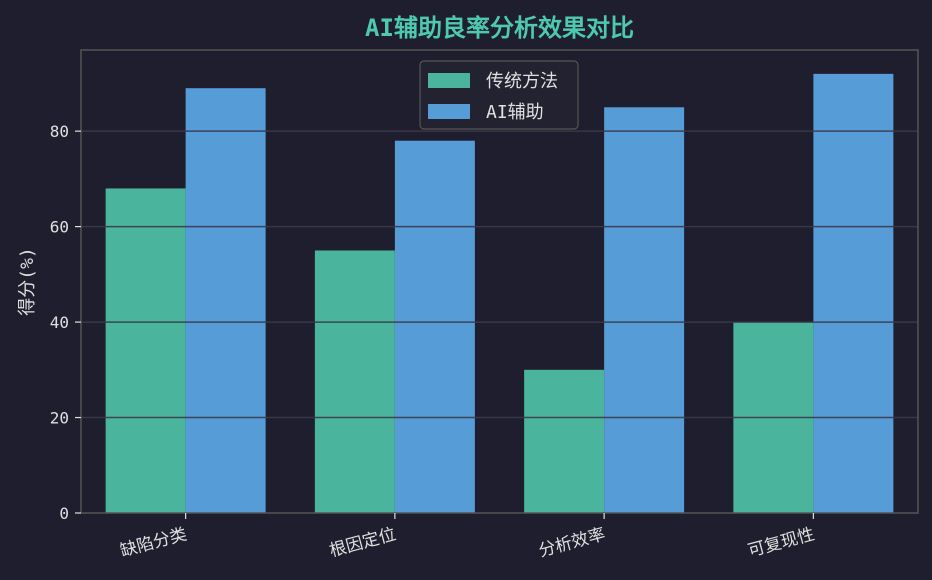  Describe the element at coordinates (64, 513) in the screenshot. I see `y-tick-label-0: 0` at that location.